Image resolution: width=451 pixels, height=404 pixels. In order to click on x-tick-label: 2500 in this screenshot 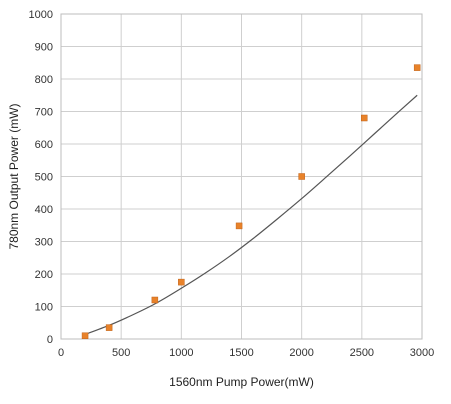, I will do `click(362, 353)`.